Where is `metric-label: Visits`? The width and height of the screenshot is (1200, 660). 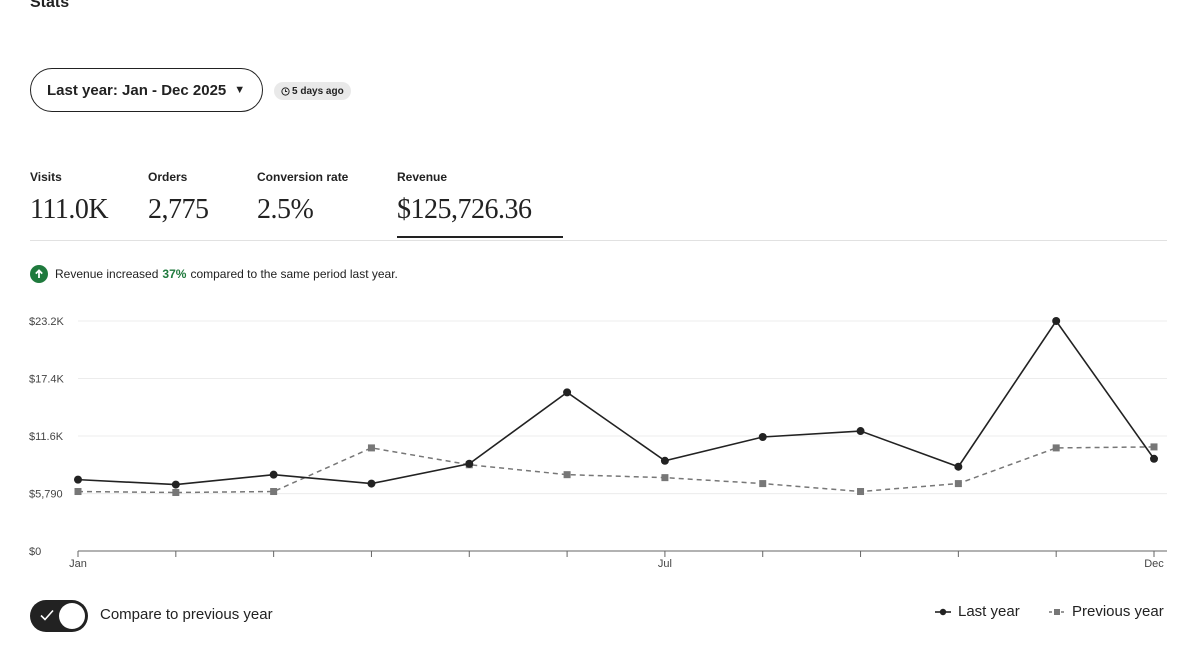
metric-label: Visits is located at coordinates (46, 177).